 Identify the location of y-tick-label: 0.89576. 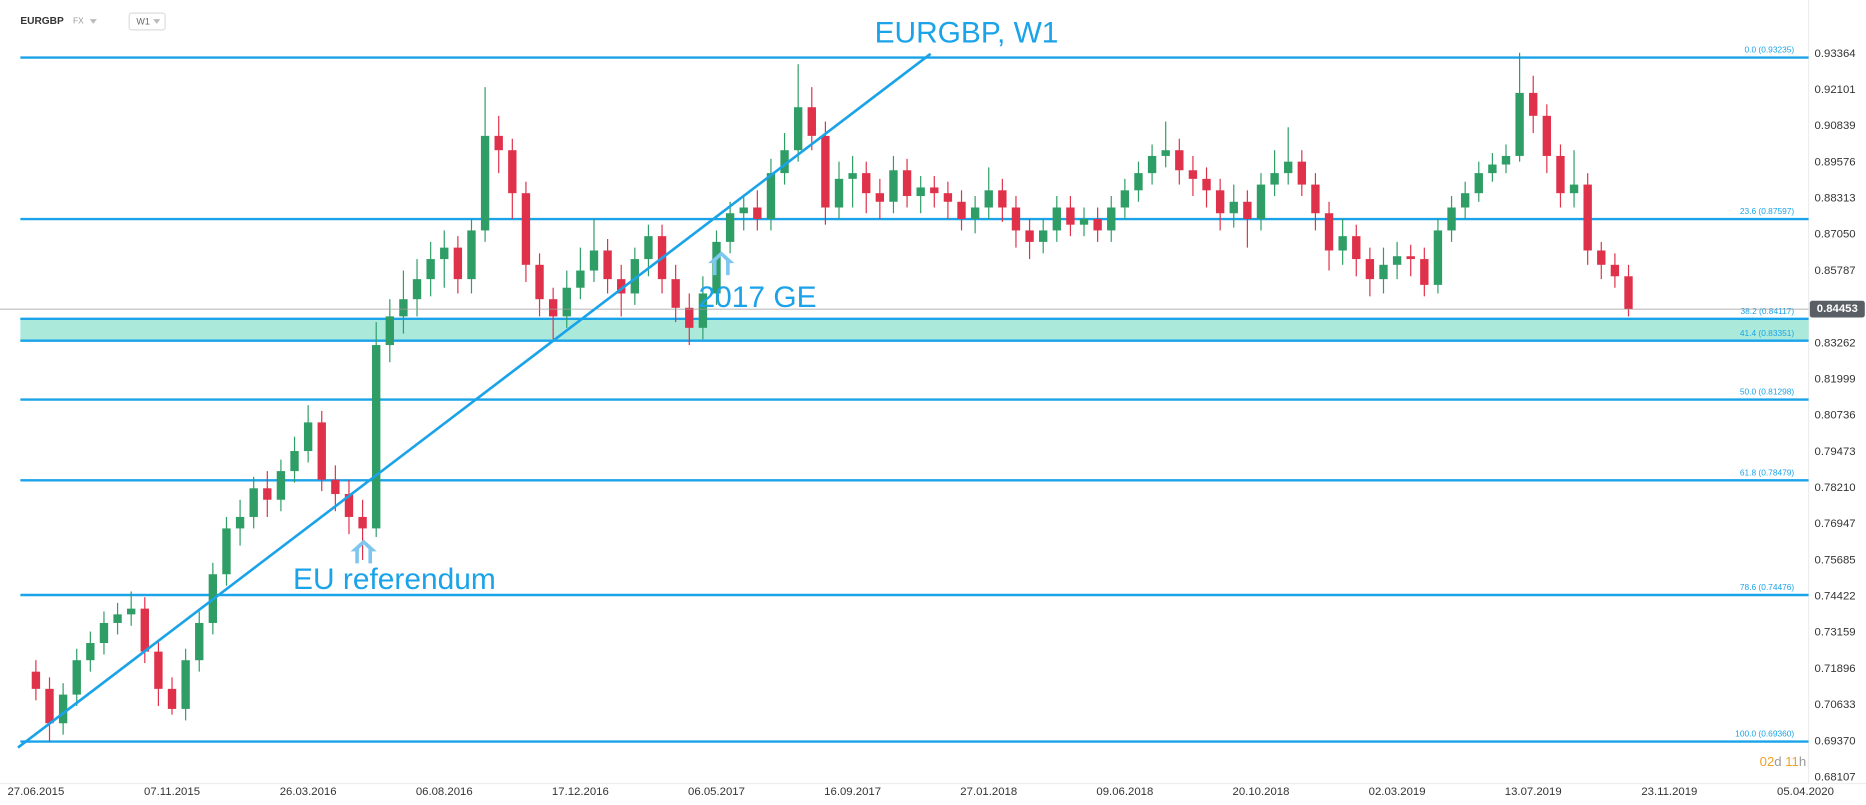
(1835, 162).